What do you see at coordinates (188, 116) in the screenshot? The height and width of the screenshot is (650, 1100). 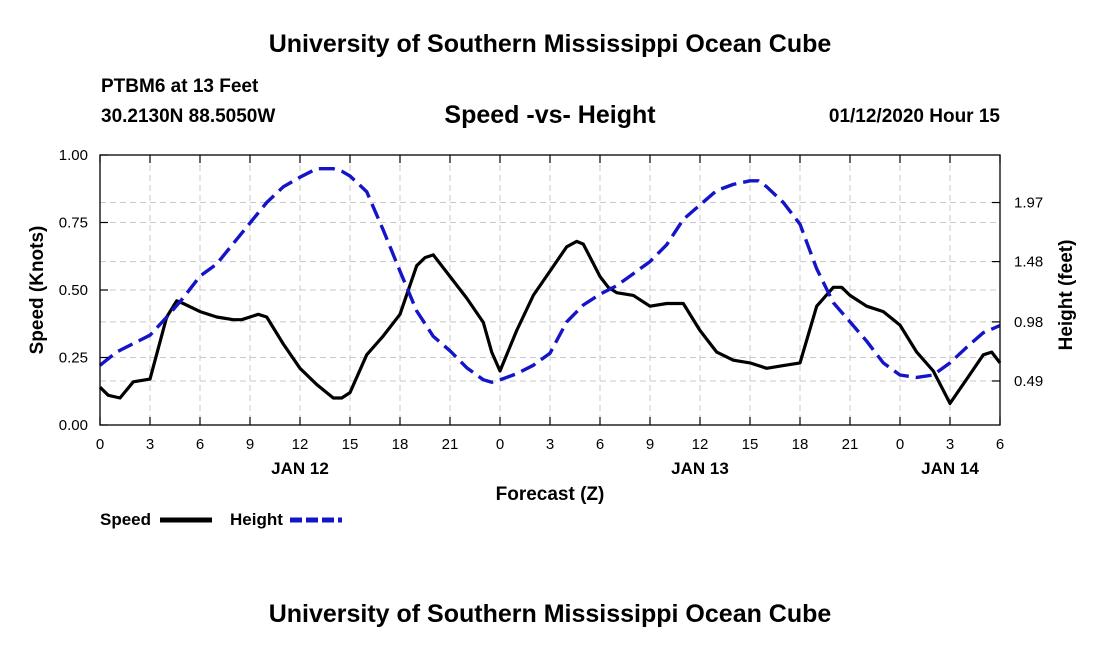 I see `coordinates-label: 30.2130N 88.5050W` at bounding box center [188, 116].